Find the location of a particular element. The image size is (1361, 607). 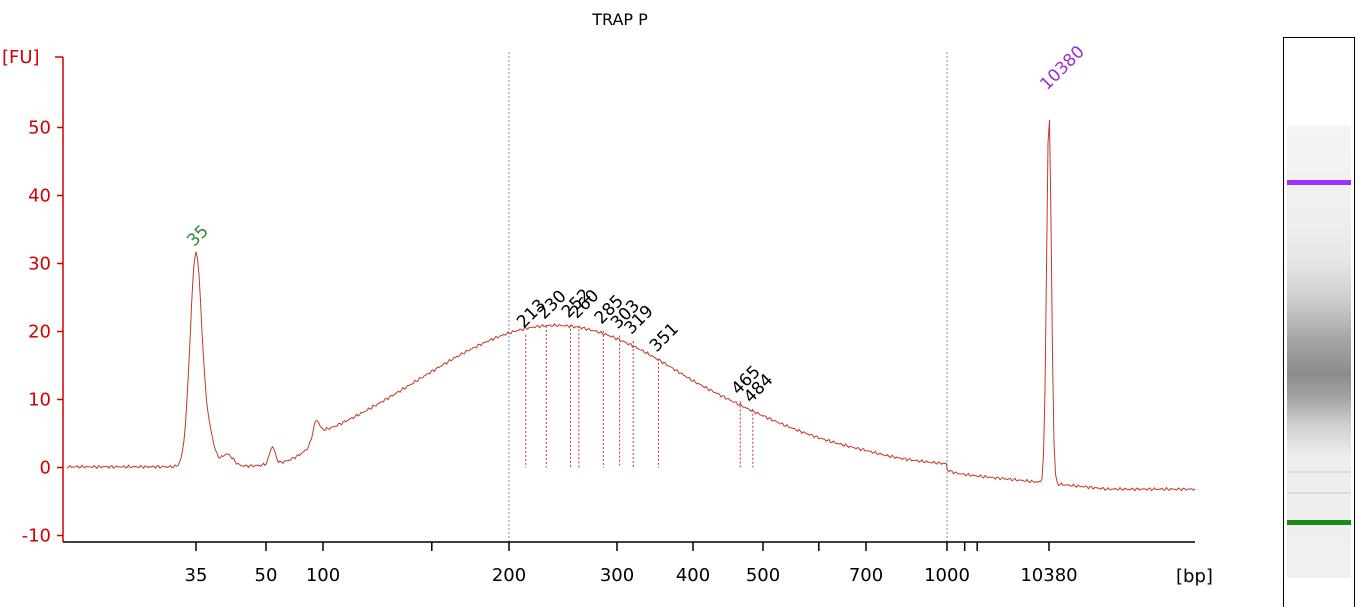

y-tick-label: 30 is located at coordinates (39, 264).